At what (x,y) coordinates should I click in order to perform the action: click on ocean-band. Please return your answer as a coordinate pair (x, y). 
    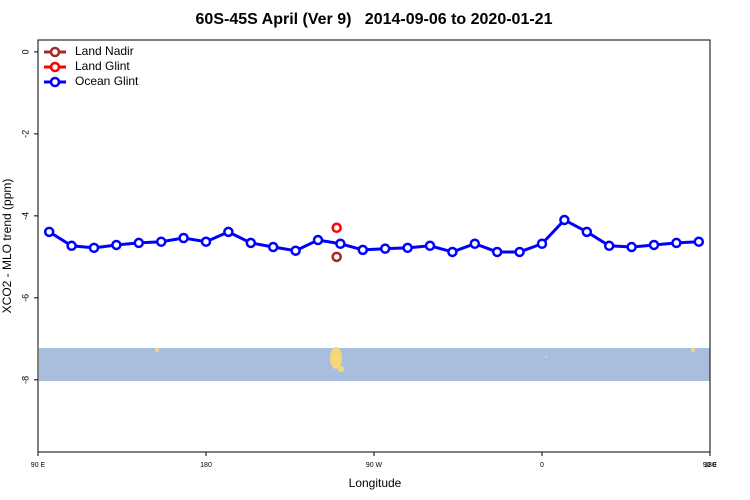
    Looking at the image, I should click on (374, 364).